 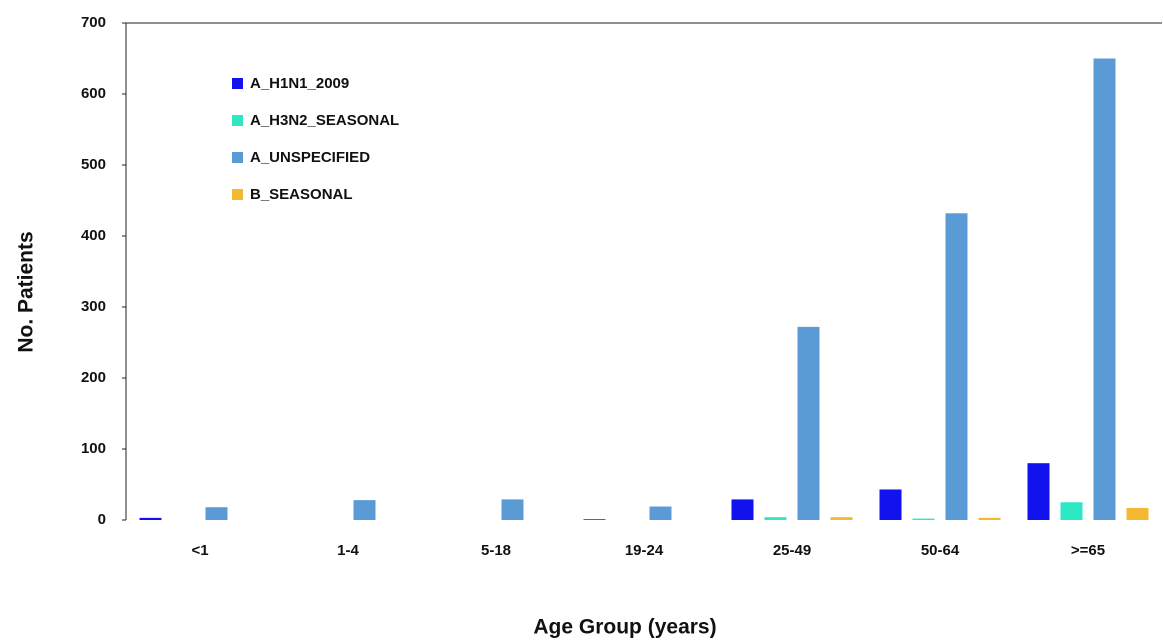 I want to click on y-tick-label: 400, so click(x=93, y=235).